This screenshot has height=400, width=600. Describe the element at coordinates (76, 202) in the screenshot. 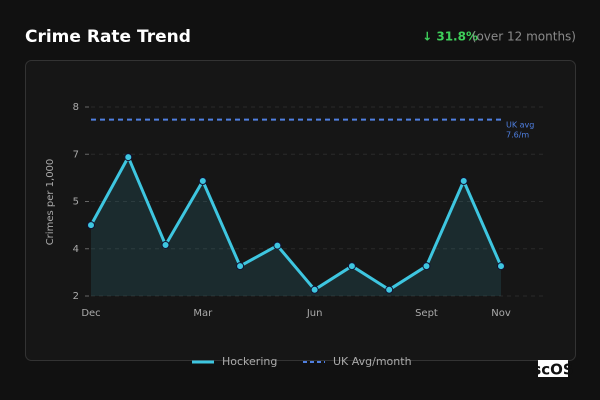

I see `y-tick-label: 5` at that location.